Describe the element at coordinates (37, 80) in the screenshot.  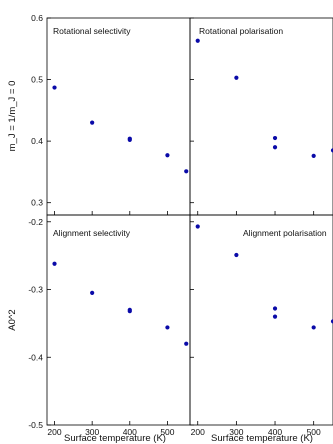
I see `y-tick-label-0-2: 0.5` at that location.